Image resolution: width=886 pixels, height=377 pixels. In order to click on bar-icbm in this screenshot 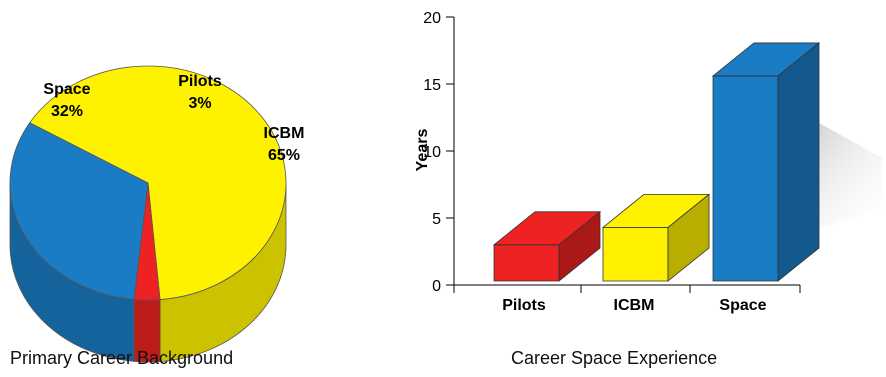, I will do `click(656, 237)`.